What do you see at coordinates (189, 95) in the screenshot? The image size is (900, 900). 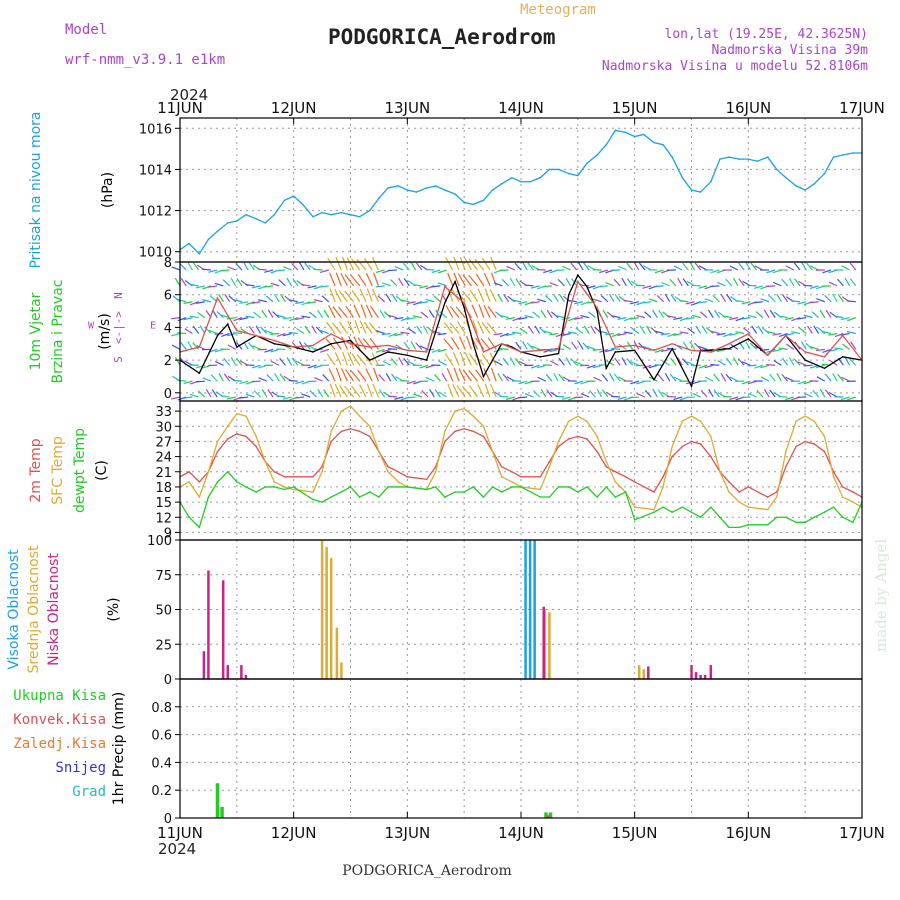 I see `top-year-label: 2024` at bounding box center [189, 95].